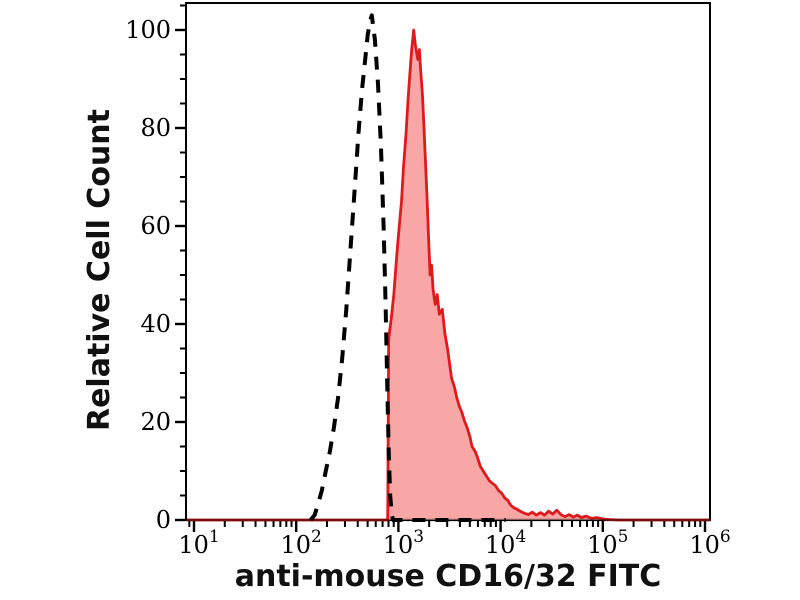 The height and width of the screenshot is (600, 800). Describe the element at coordinates (148, 30) in the screenshot. I see `svg-text: 100` at that location.